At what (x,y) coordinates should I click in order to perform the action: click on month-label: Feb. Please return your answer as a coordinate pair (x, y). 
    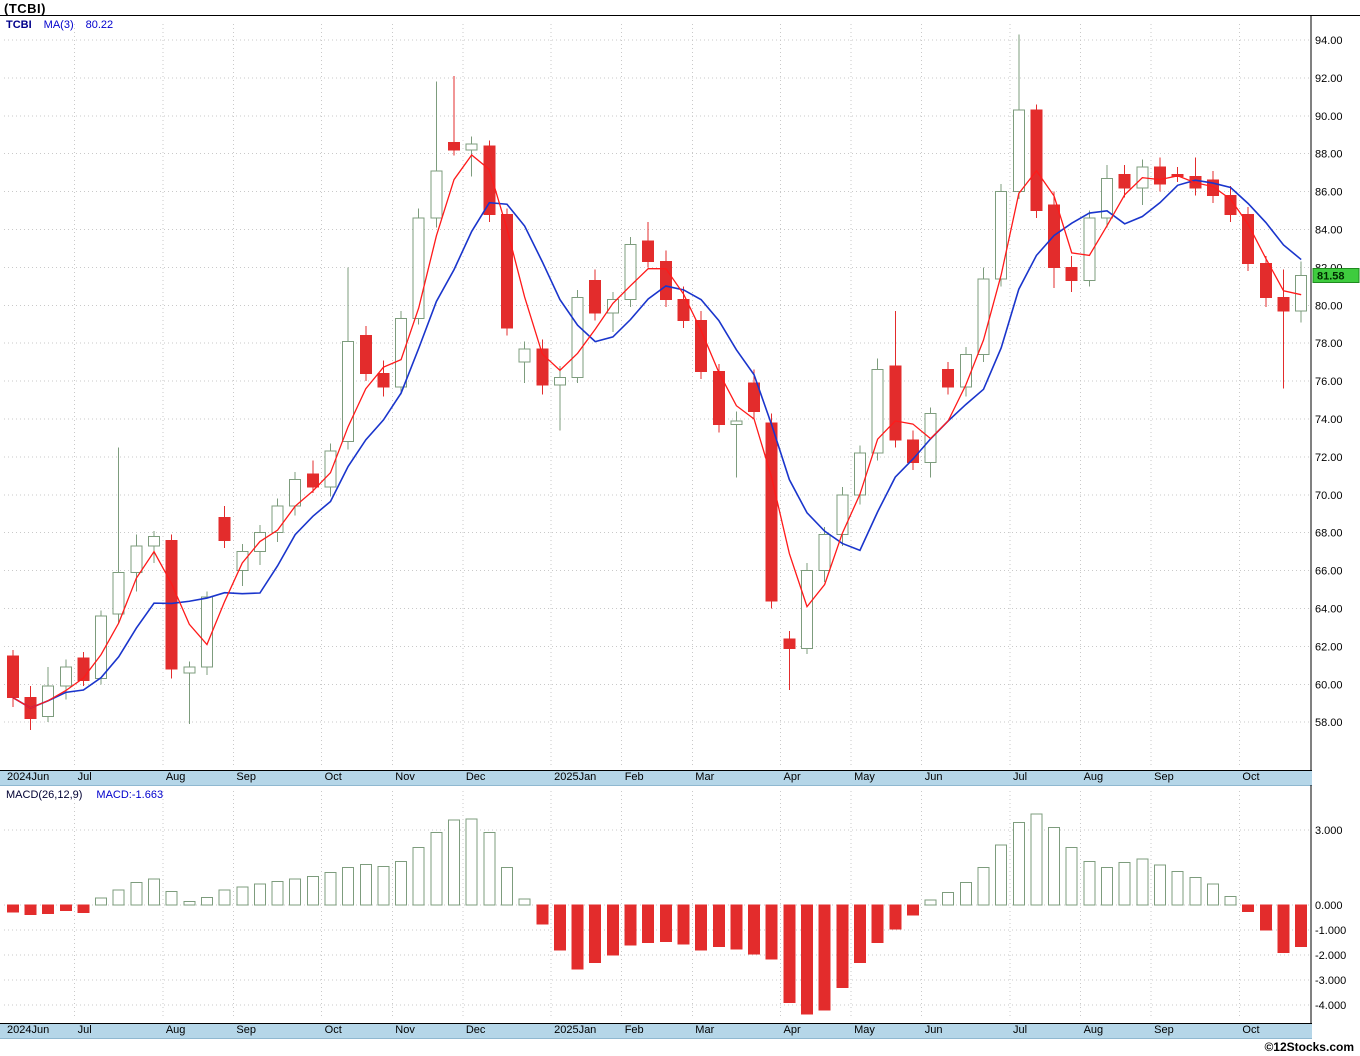
    Looking at the image, I should click on (634, 777).